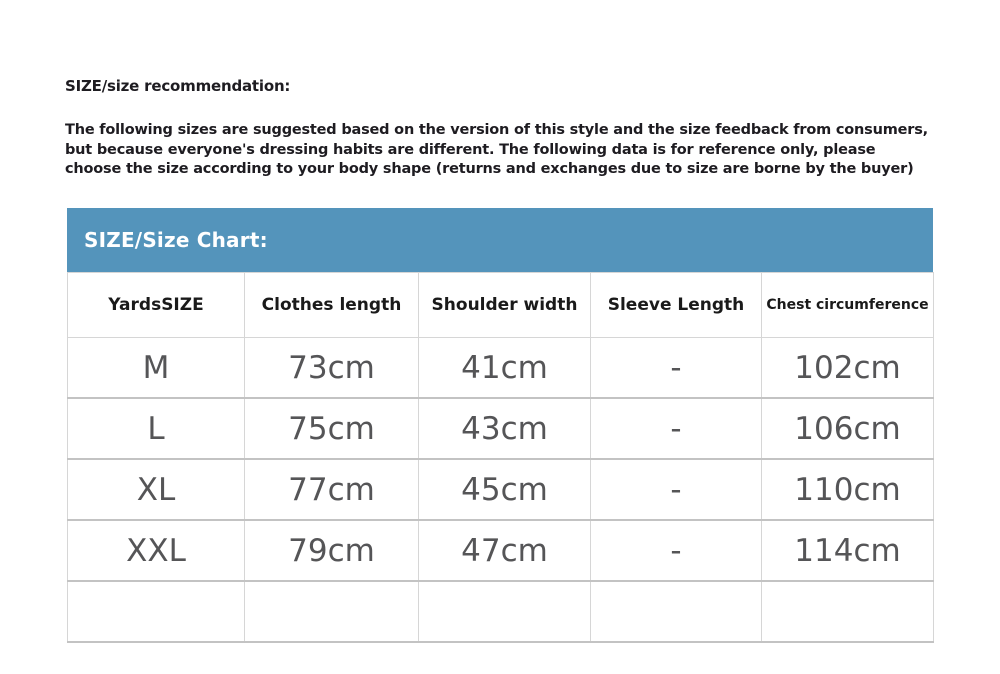 The height and width of the screenshot is (674, 1000). I want to click on cell-size-label: M, so click(156, 368).